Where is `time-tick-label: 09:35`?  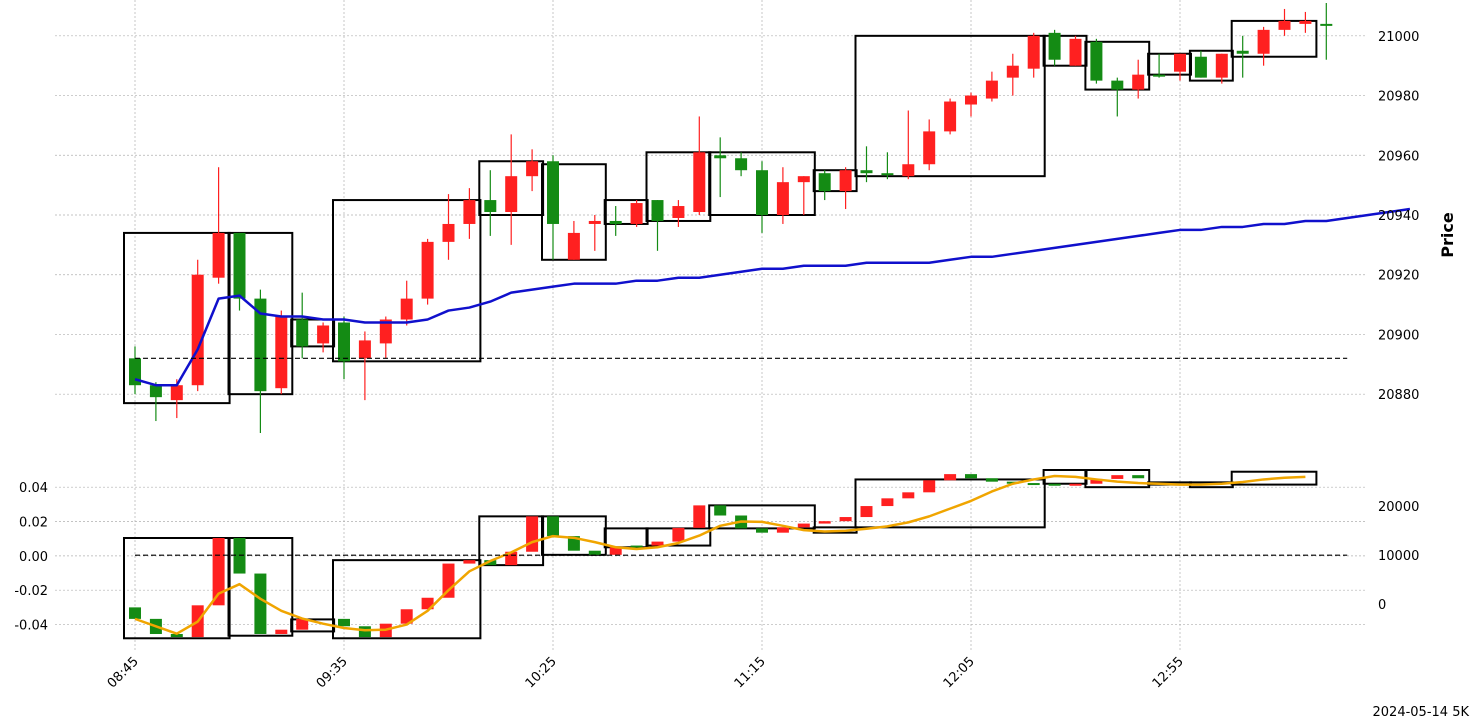 time-tick-label: 09:35 is located at coordinates (332, 672).